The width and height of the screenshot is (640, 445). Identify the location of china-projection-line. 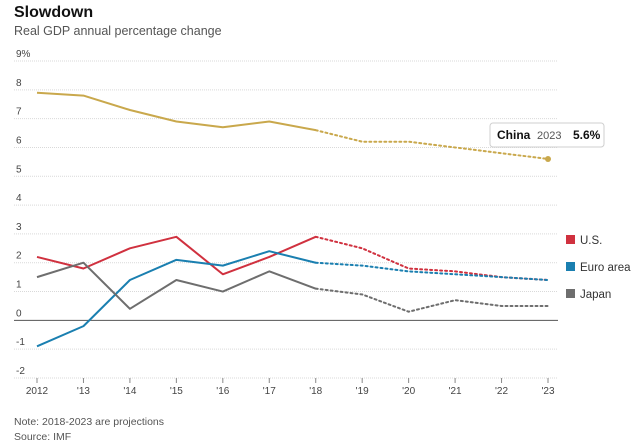
(431, 144).